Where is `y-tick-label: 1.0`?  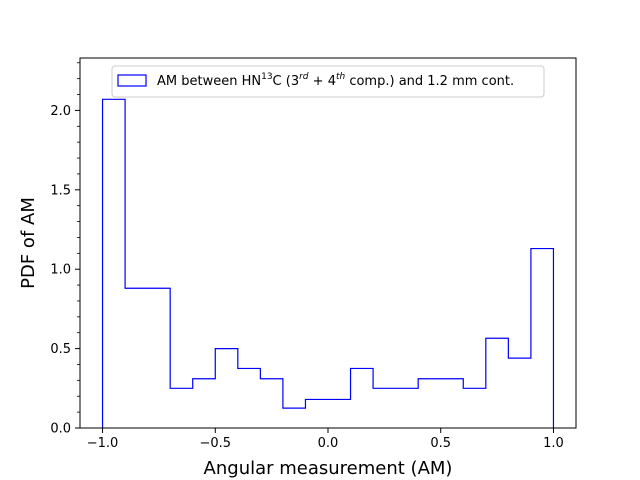 y-tick-label: 1.0 is located at coordinates (60, 270).